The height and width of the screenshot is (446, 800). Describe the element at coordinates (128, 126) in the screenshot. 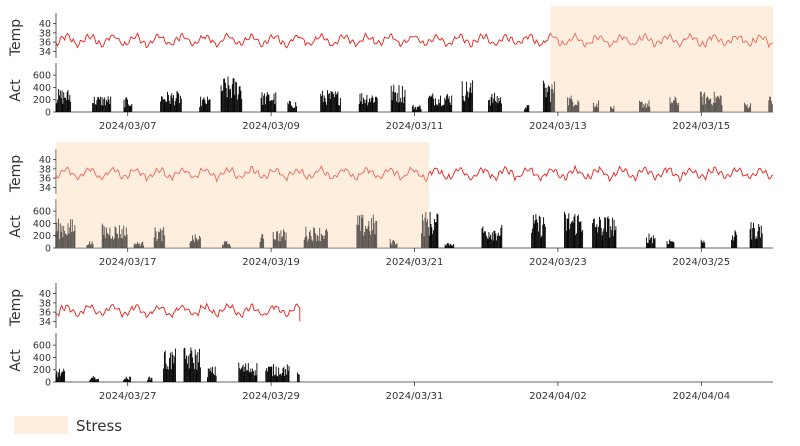

I see `x-tick-label: 2024/03/07` at that location.